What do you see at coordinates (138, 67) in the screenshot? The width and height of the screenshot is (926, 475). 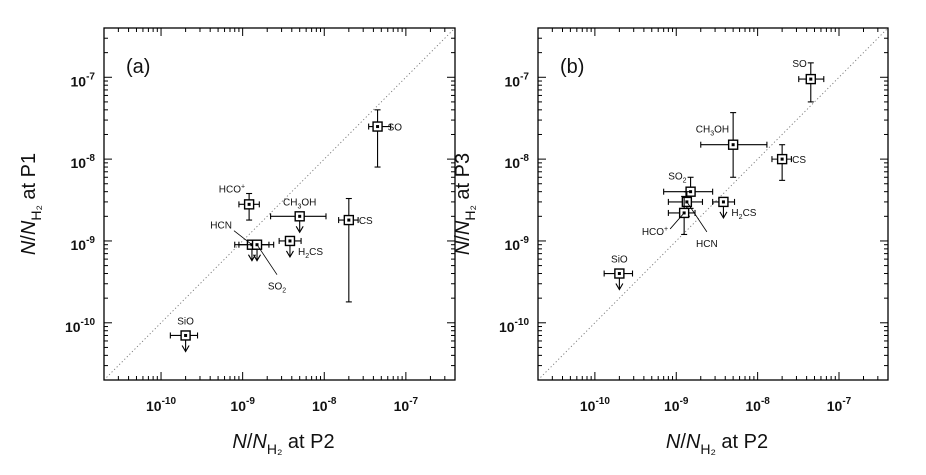 I see `panel-label: (a)` at bounding box center [138, 67].